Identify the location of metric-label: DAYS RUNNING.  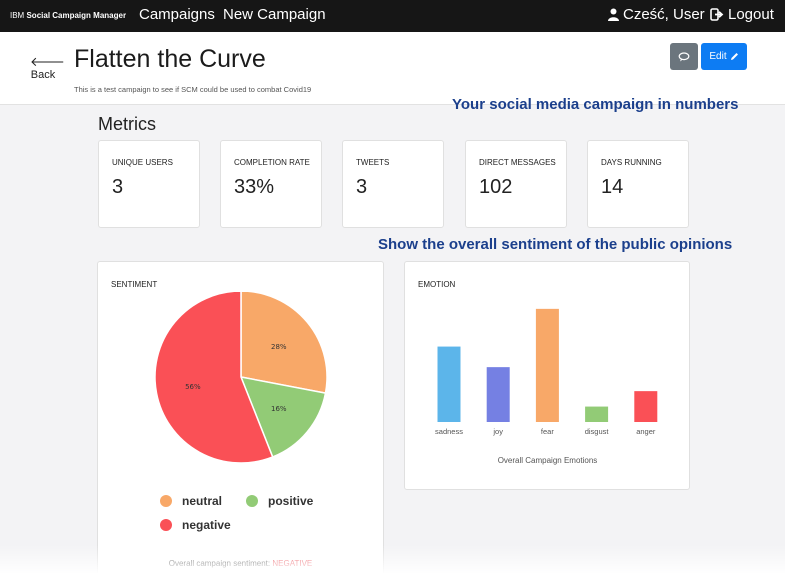
(631, 162).